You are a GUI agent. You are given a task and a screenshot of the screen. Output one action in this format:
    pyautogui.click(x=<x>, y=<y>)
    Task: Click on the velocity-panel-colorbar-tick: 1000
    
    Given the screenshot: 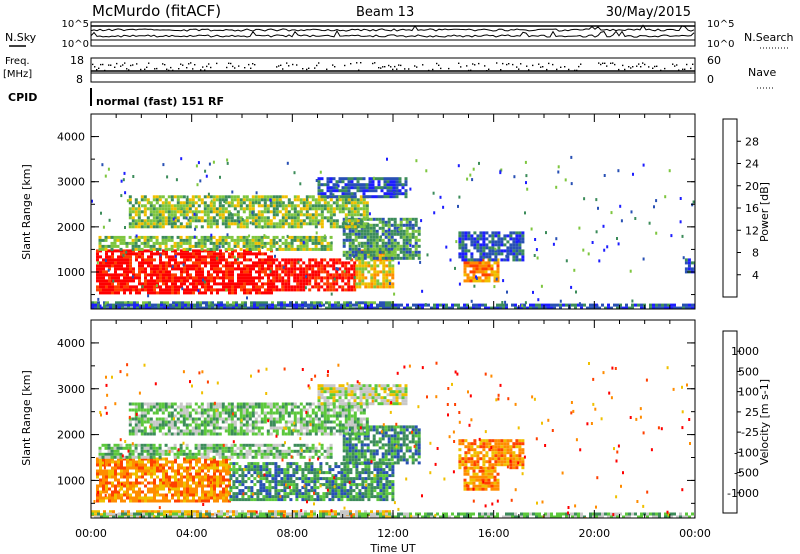 What is the action you would take?
    pyautogui.click(x=745, y=351)
    